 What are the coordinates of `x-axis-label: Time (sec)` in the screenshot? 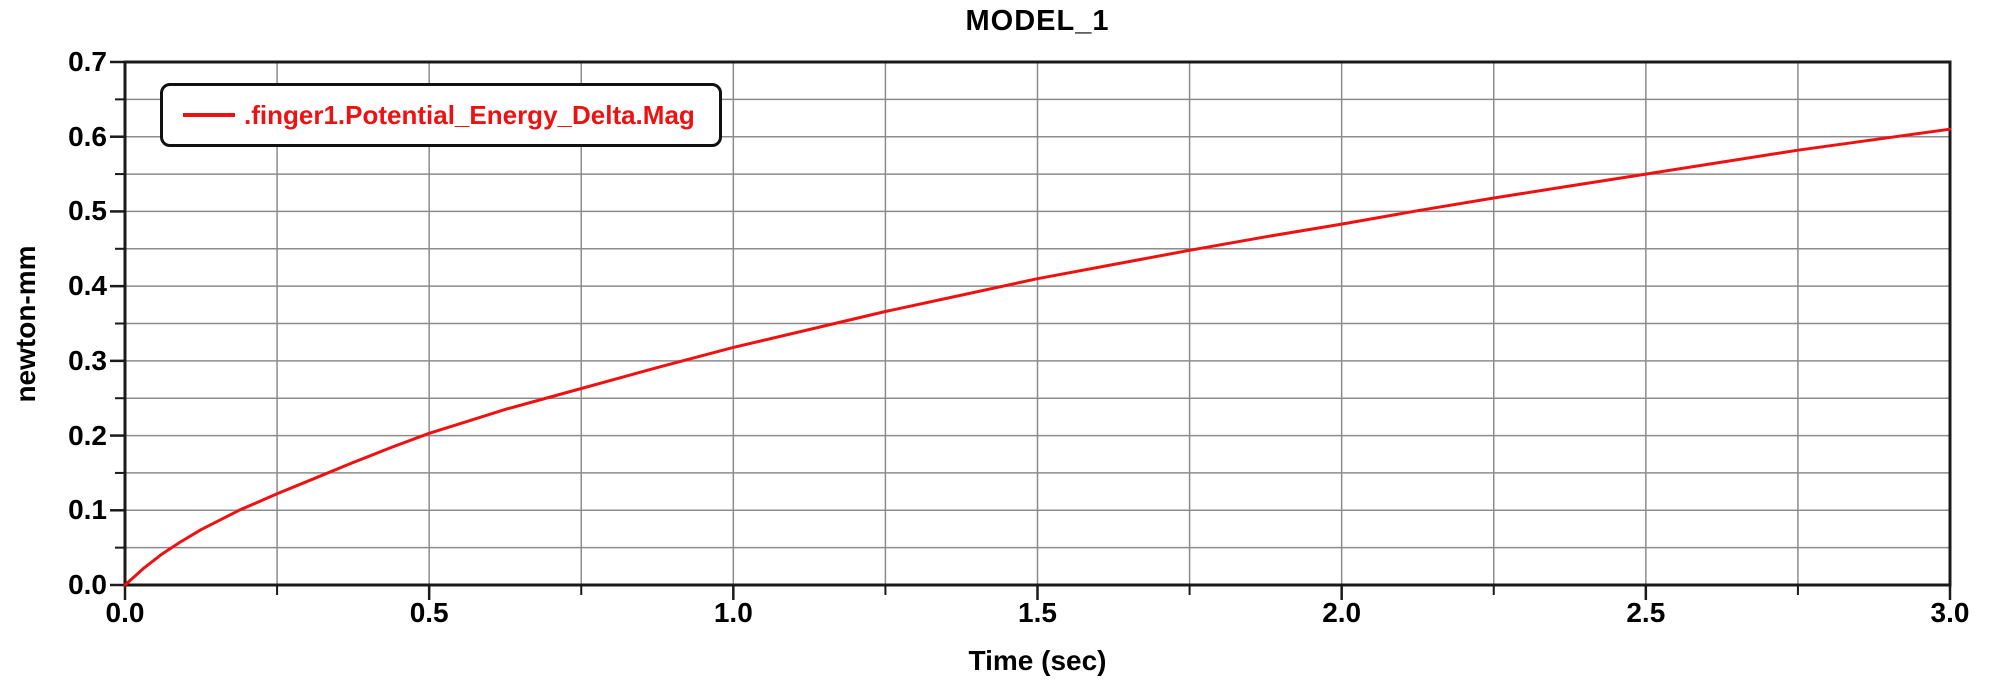 It's located at (1037, 660).